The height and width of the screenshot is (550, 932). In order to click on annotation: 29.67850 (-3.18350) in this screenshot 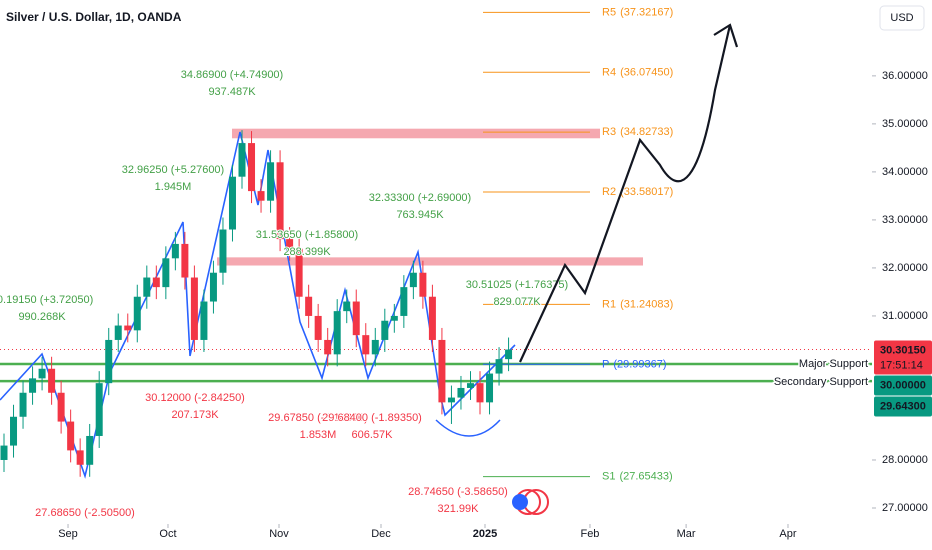, I will do `click(318, 418)`.